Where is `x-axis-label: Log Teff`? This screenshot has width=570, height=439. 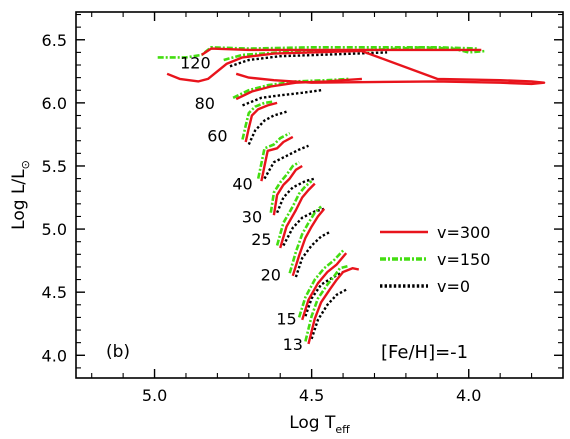 x-axis-label: Log Teff is located at coordinates (319, 424).